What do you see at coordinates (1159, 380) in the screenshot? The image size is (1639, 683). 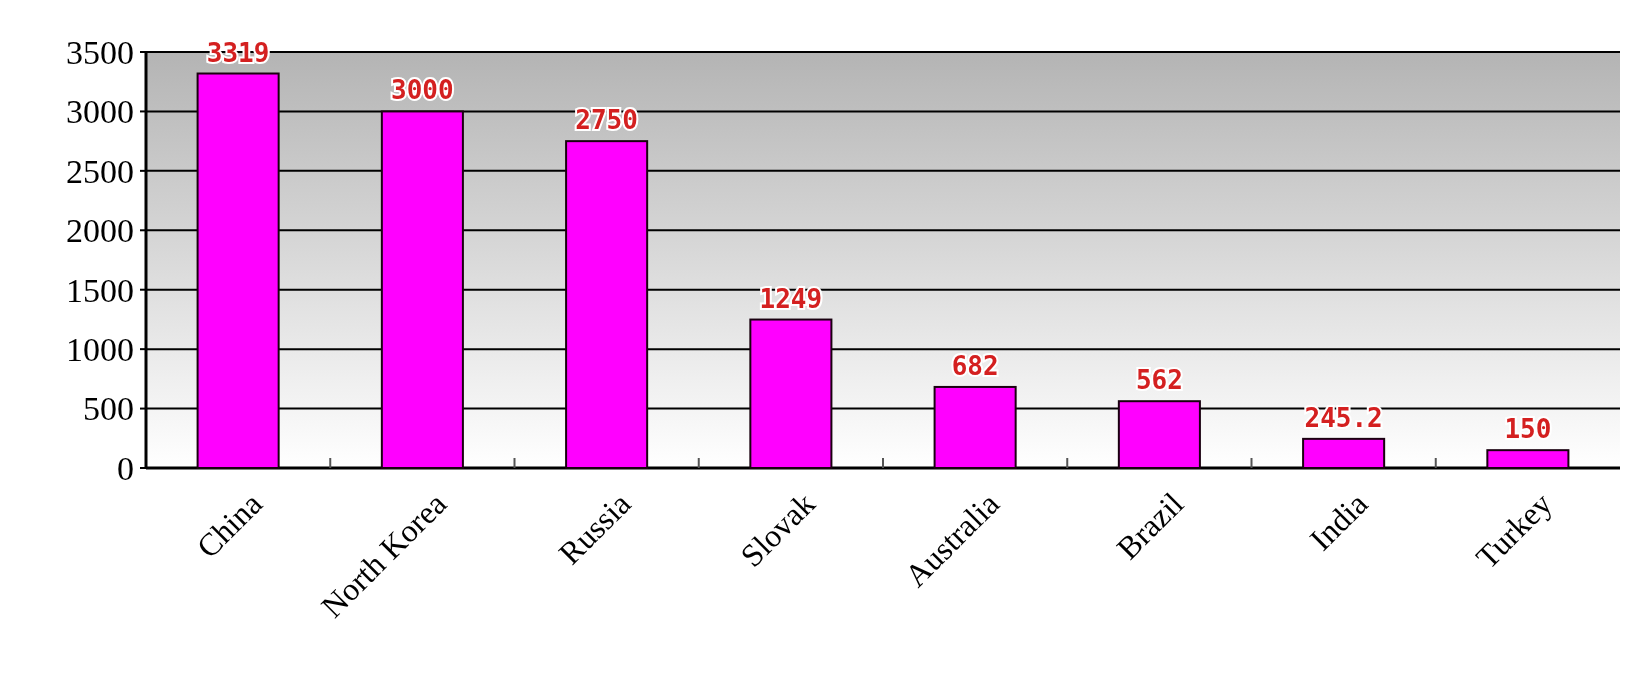 I see `data-label: 562` at bounding box center [1159, 380].